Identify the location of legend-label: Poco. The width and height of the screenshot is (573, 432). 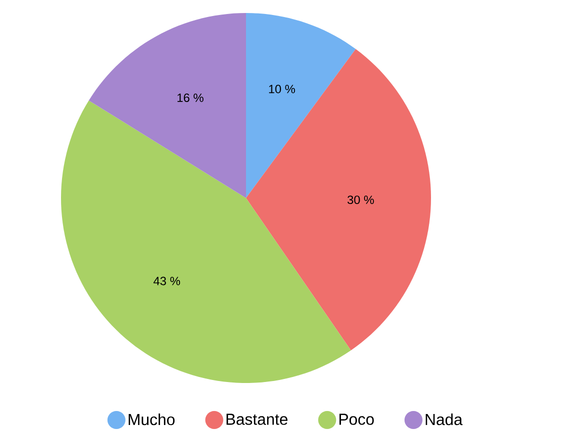
(356, 419).